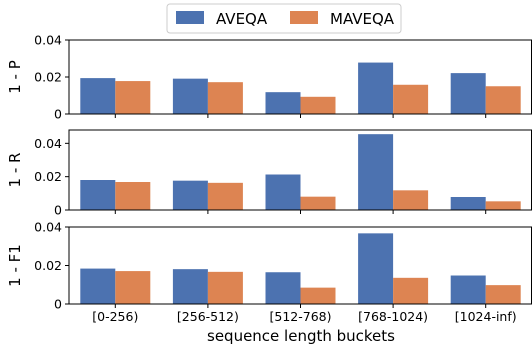 This screenshot has height=351, width=532. What do you see at coordinates (486, 316) in the screenshot?
I see `x-tick-label-1024-inf: [1024-inf)` at bounding box center [486, 316].